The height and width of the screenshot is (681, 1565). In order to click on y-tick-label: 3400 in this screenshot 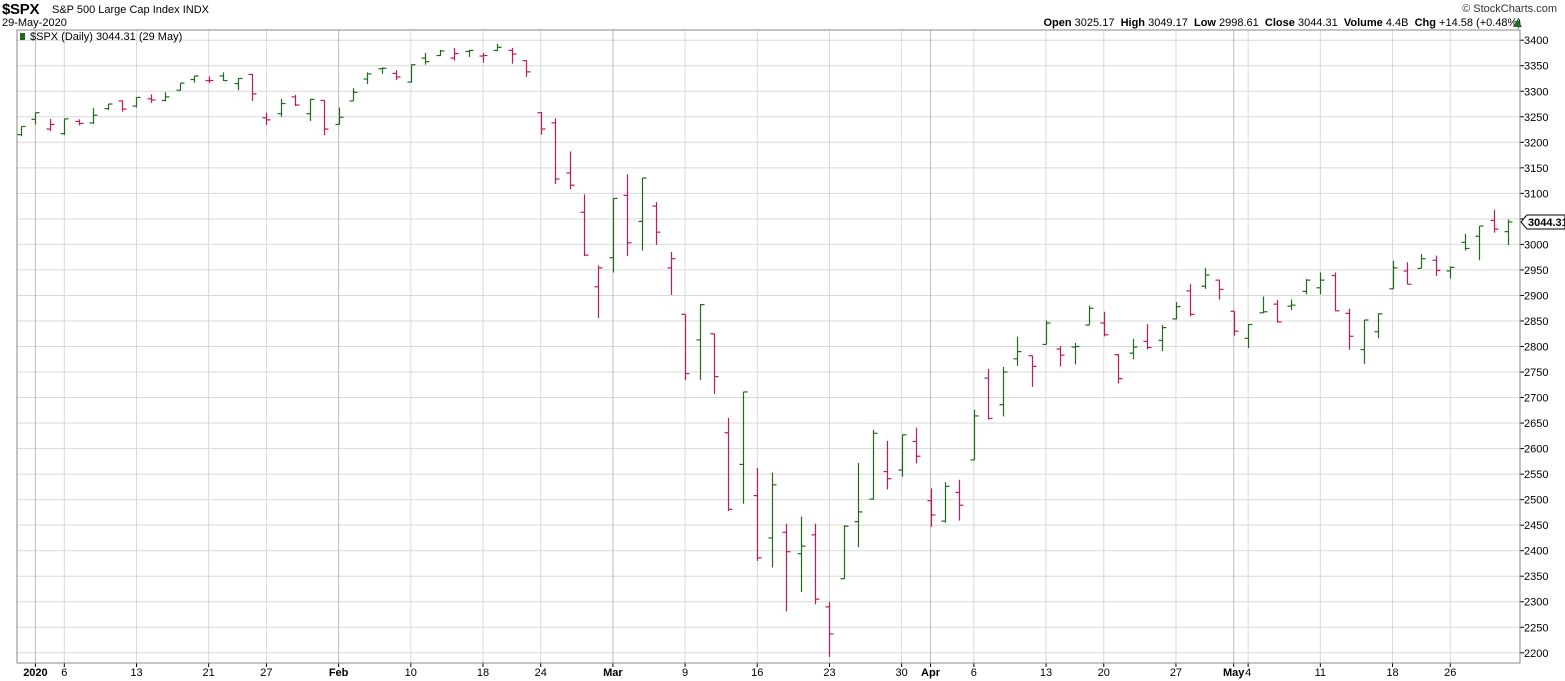, I will do `click(1536, 41)`.